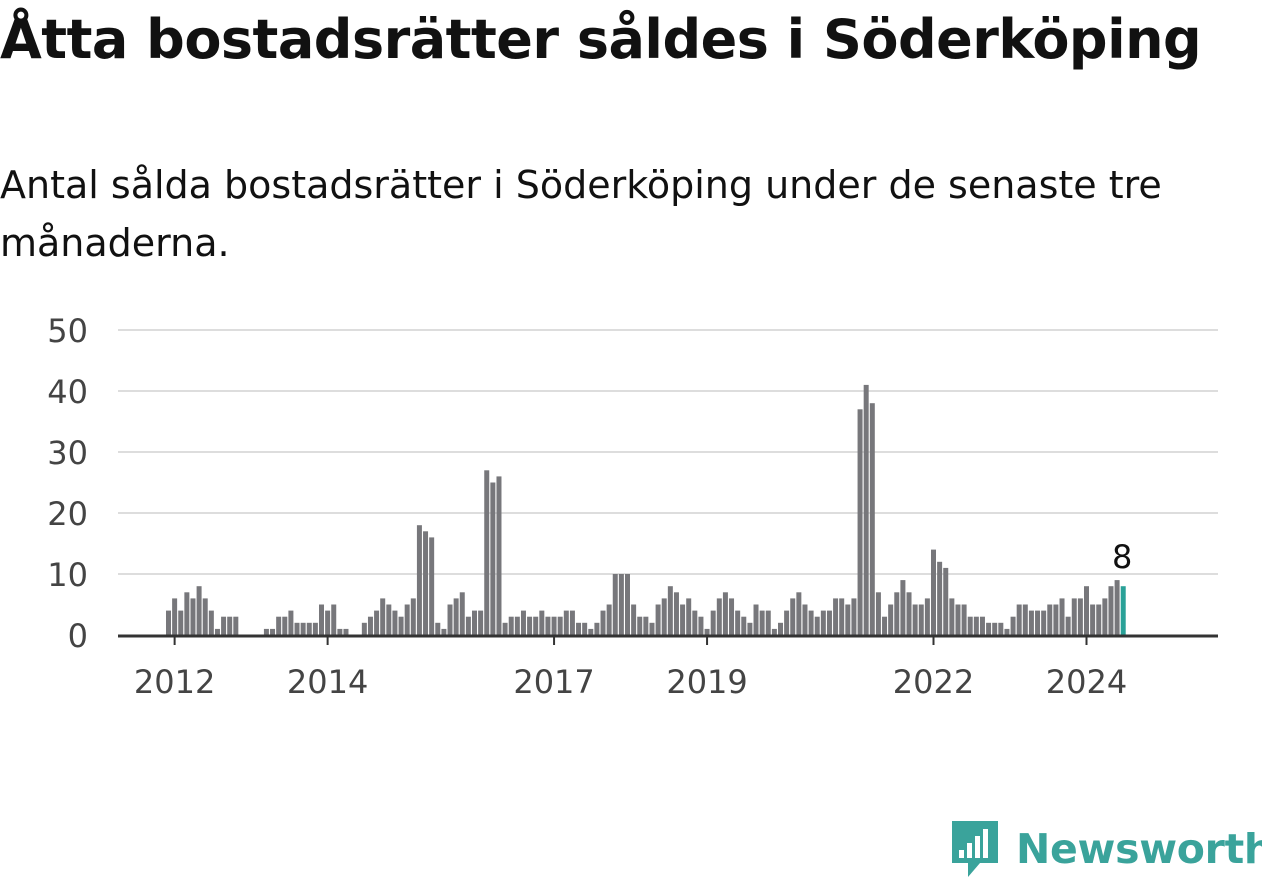 This screenshot has height=880, width=1262. I want to click on x-tick-label-2024: 2024, so click(1086, 681).